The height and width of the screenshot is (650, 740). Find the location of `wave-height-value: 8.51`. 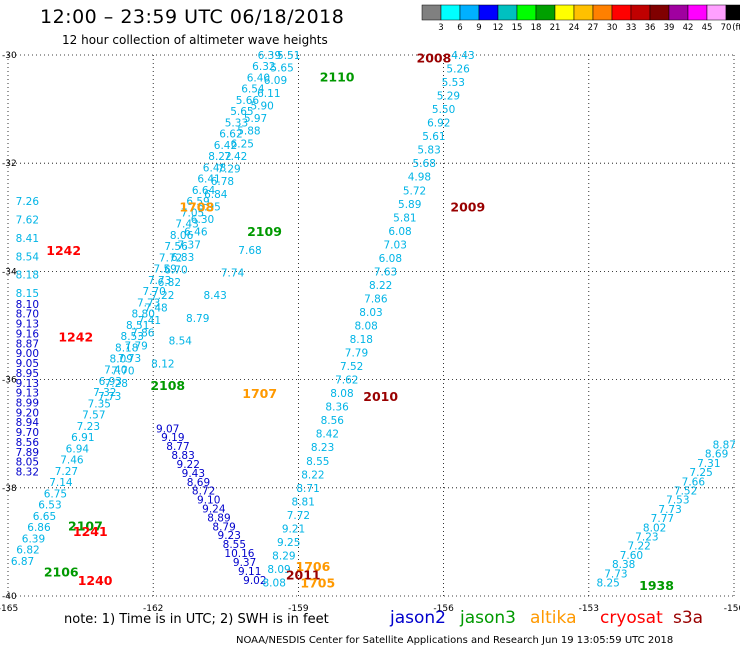

wave-height-value: 8.51 is located at coordinates (137, 326).